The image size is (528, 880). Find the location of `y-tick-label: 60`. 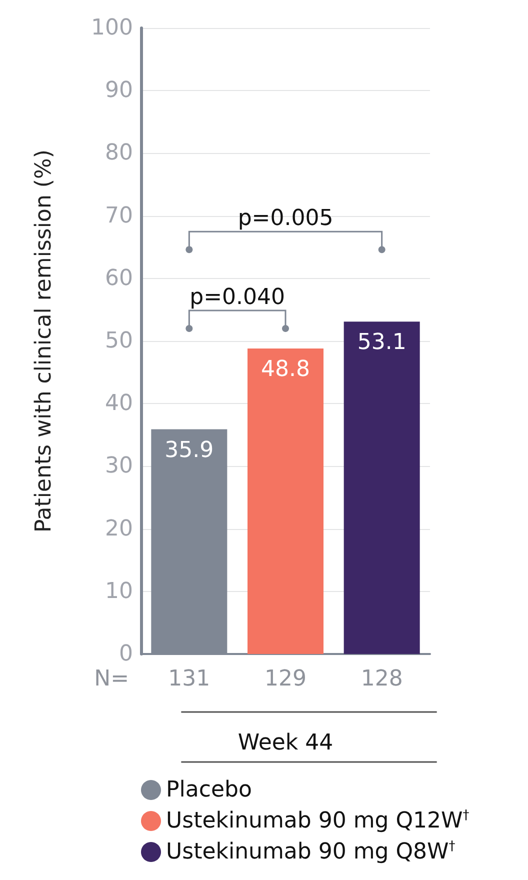

y-tick-label: 60 is located at coordinates (119, 278).